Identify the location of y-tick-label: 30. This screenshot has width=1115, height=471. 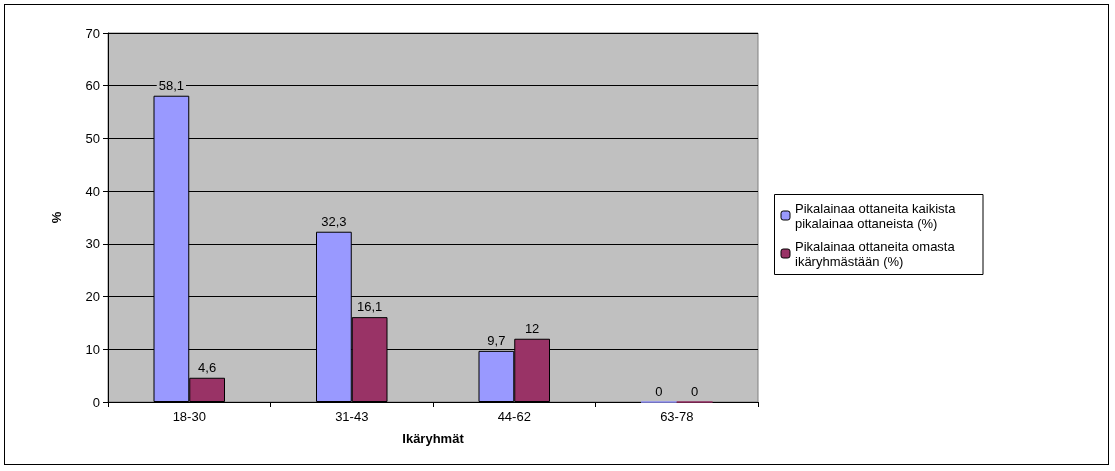
(92, 244).